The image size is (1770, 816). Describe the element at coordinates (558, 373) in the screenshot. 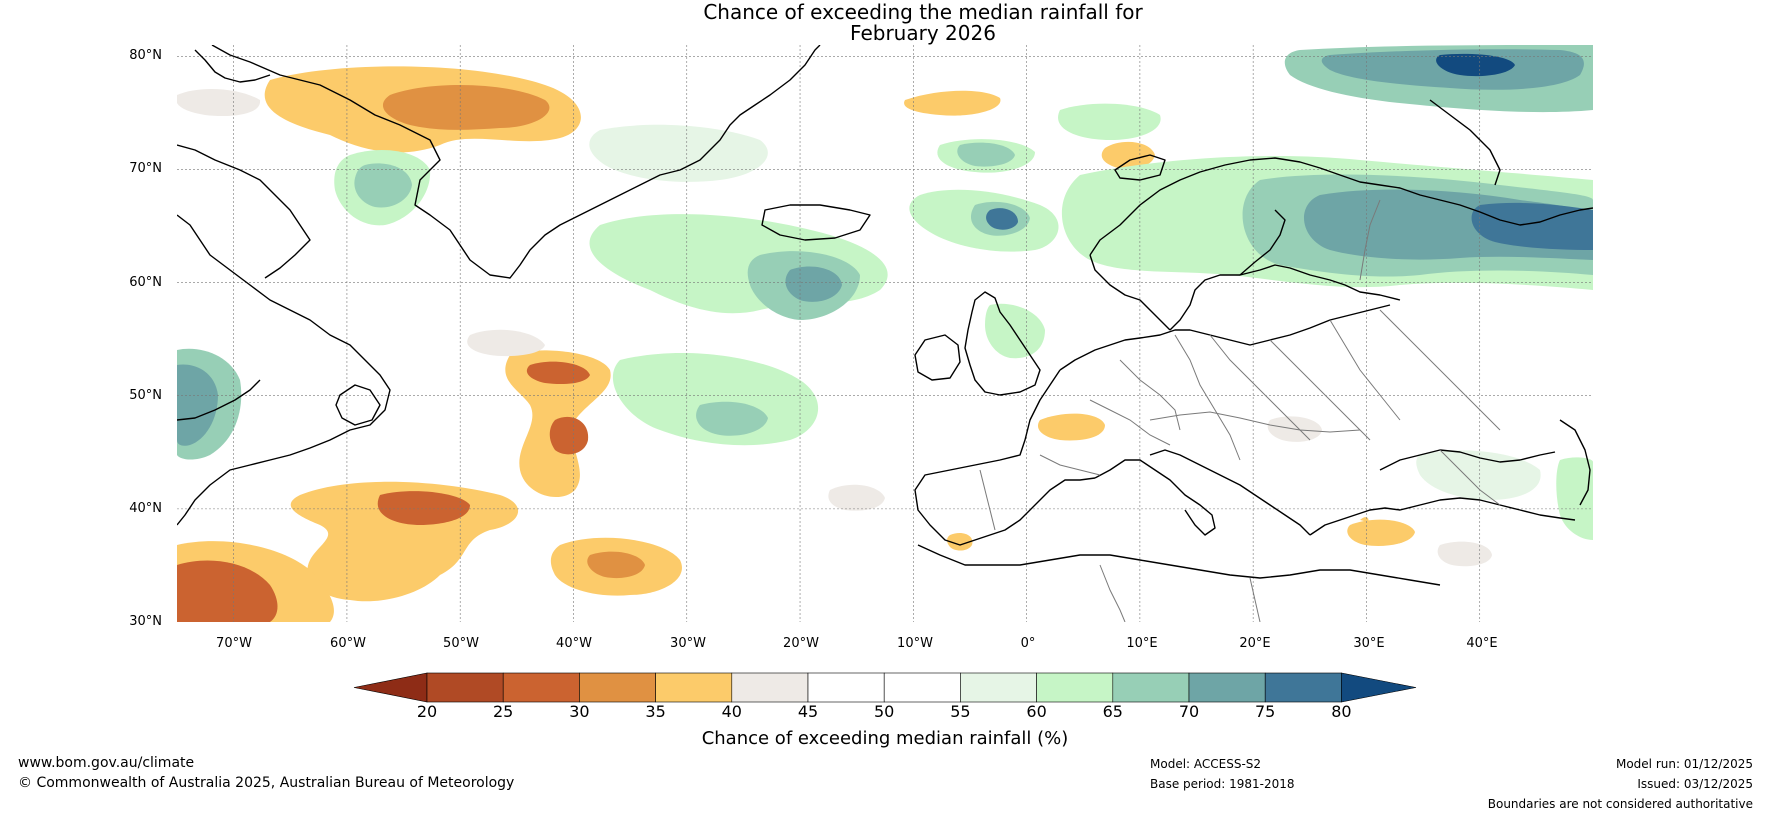

I see `dry-patch-atlantic-mid-core` at that location.